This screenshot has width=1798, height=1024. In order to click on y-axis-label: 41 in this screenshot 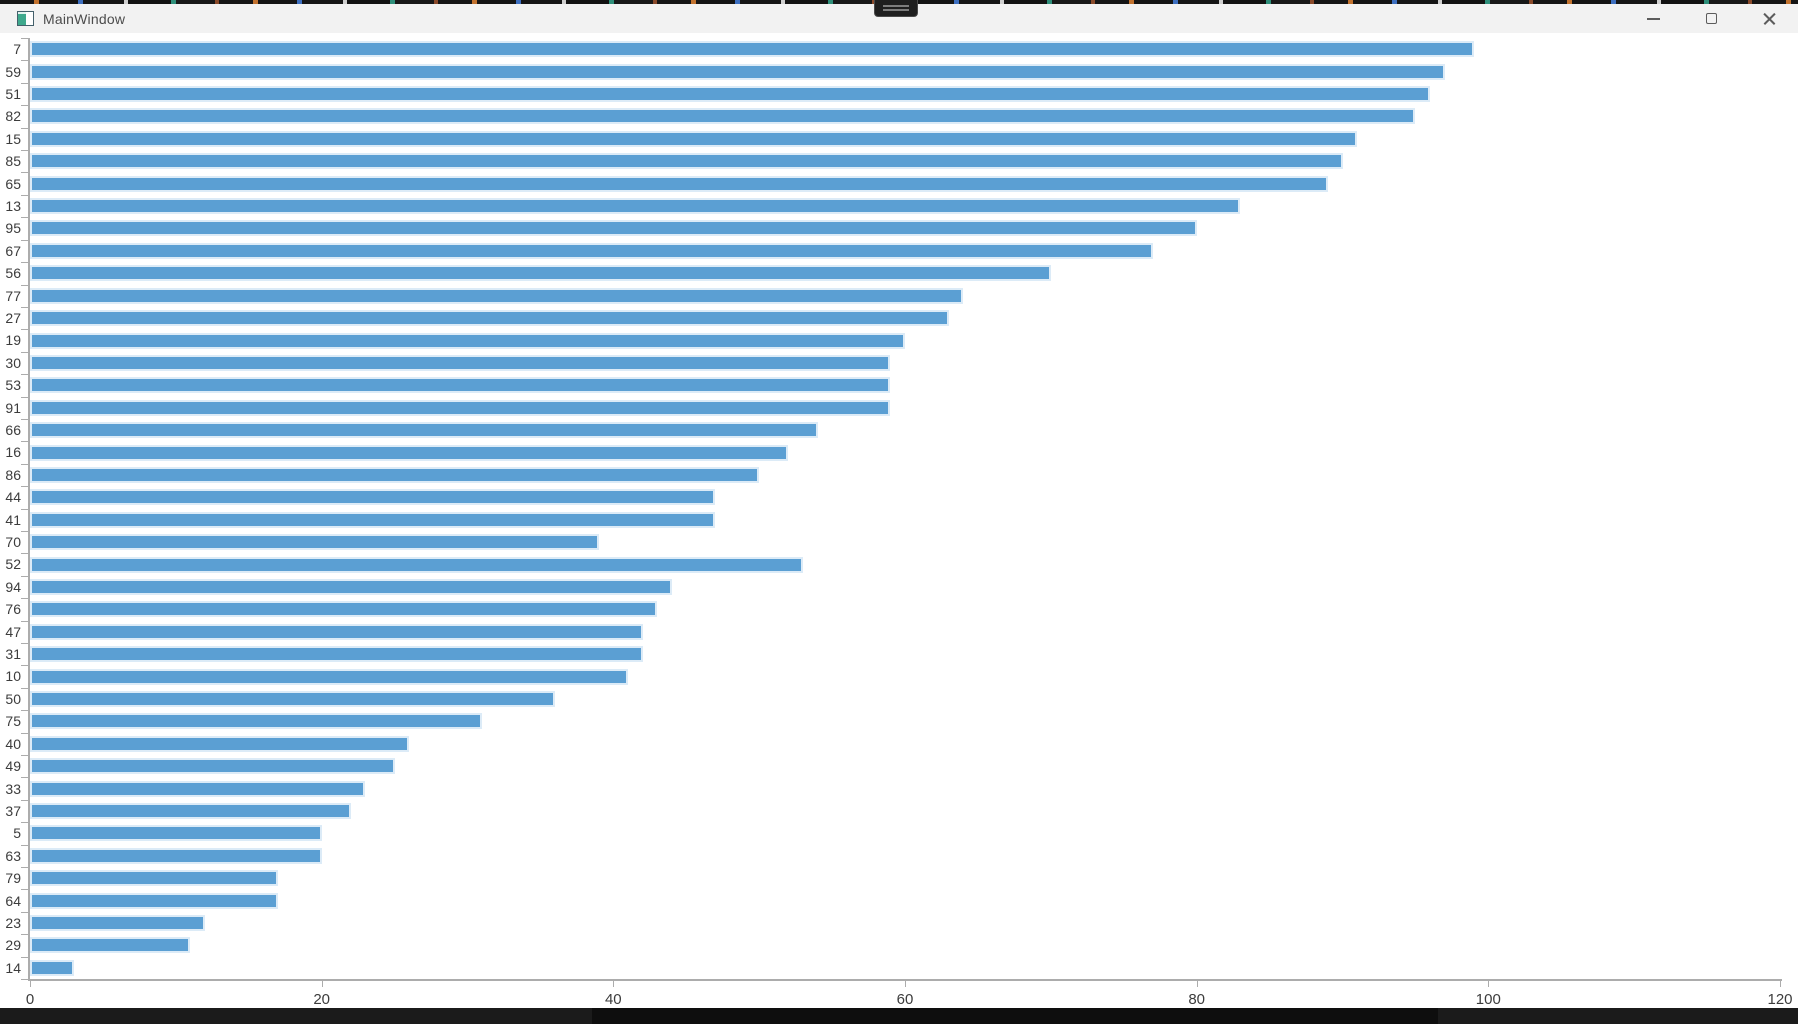, I will do `click(13, 519)`.